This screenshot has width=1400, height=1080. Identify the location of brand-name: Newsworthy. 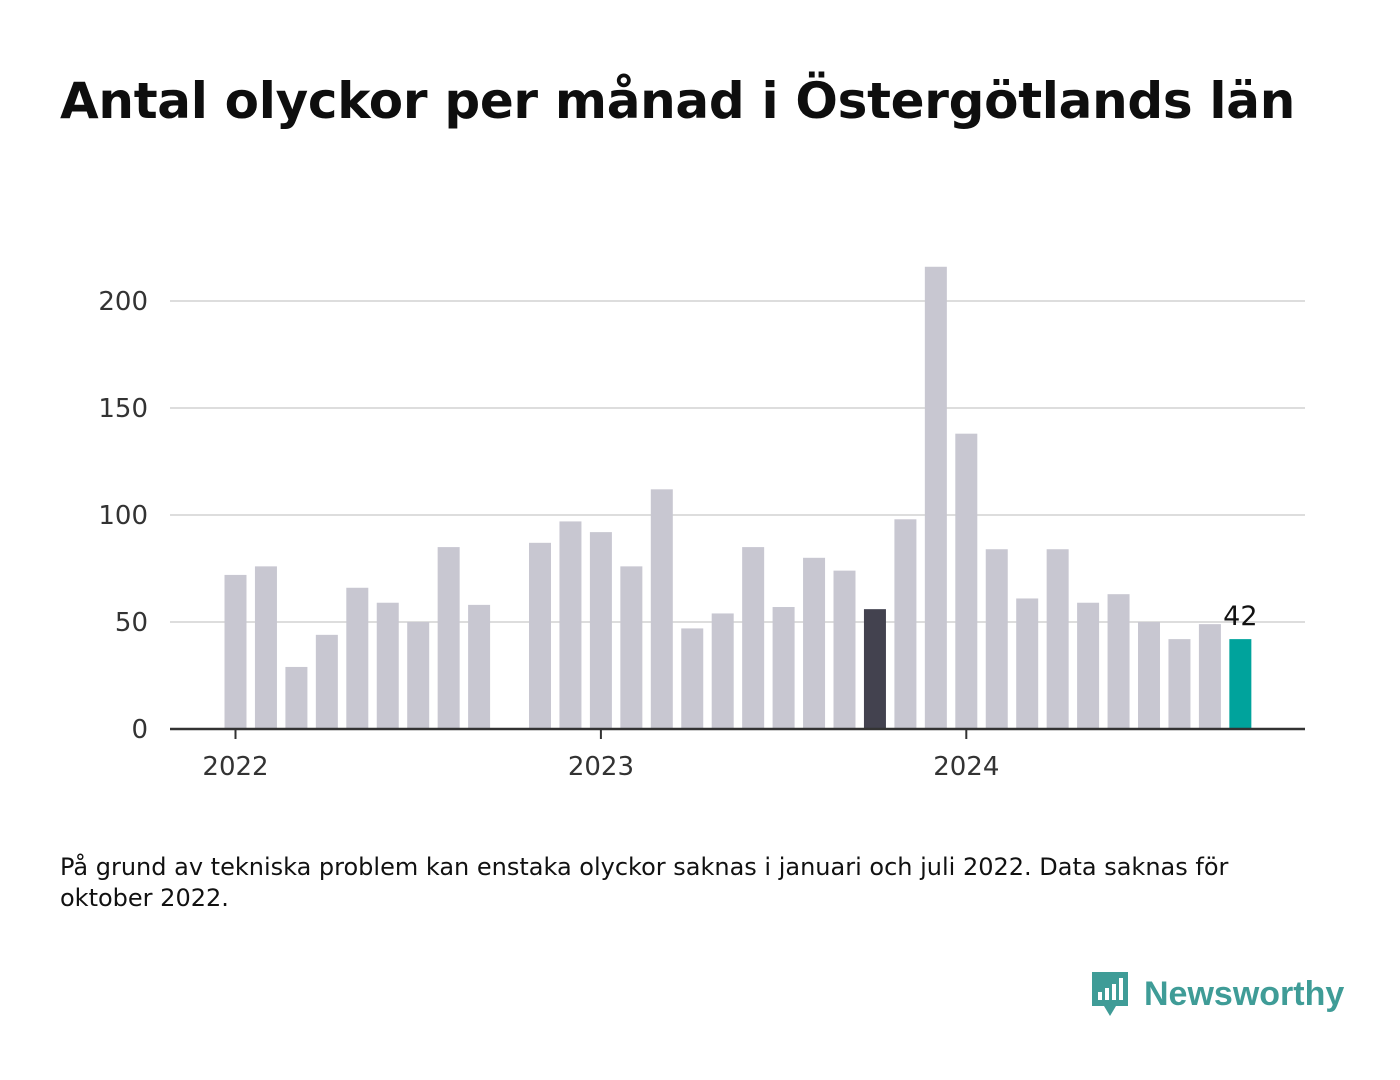
(1244, 993).